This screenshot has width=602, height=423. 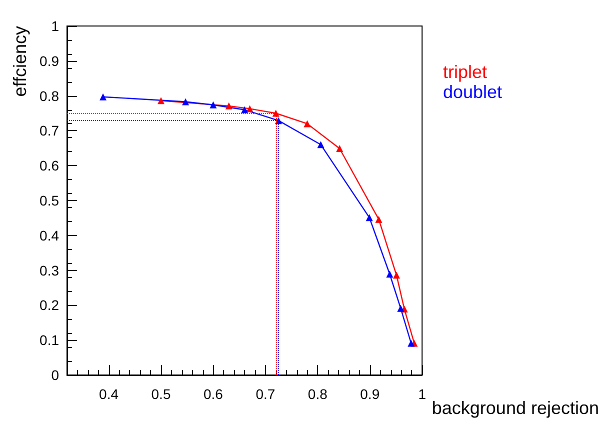 I want to click on y-tick-label: 0.6, so click(x=50, y=166).